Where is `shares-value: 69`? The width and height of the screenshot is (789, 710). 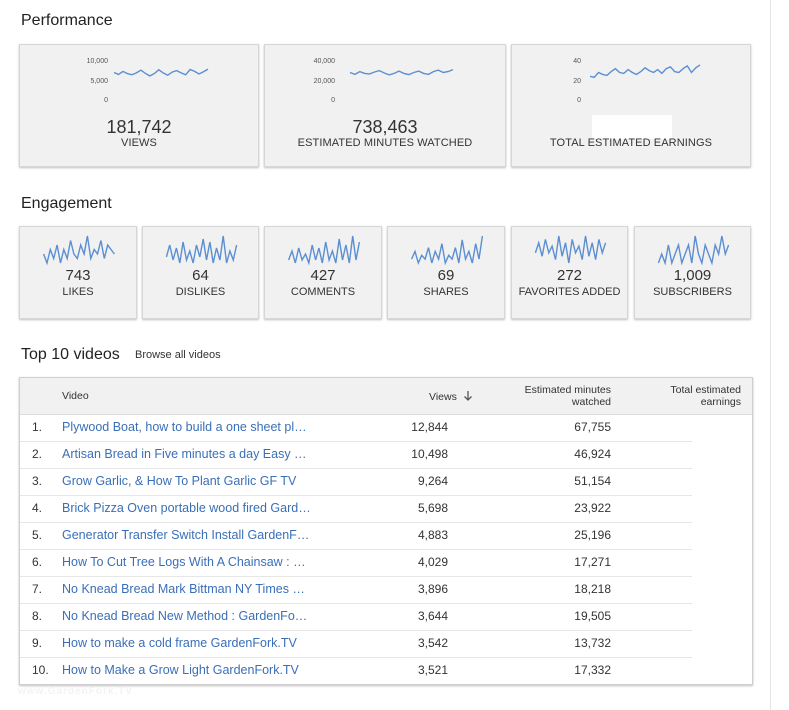 shares-value: 69 is located at coordinates (446, 275).